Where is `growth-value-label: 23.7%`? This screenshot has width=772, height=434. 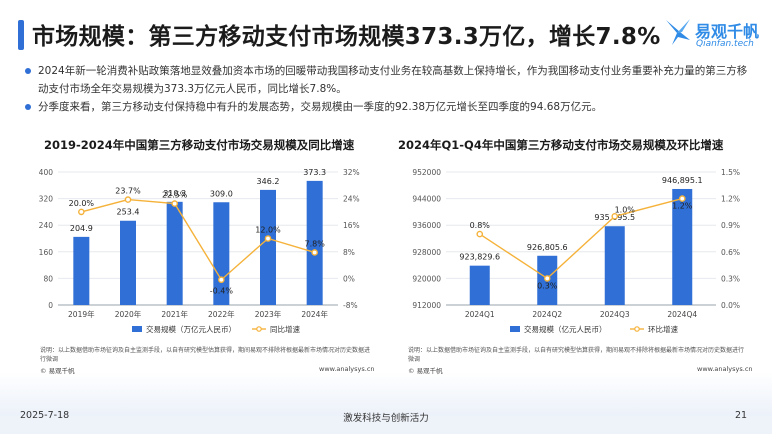 growth-value-label: 23.7% is located at coordinates (128, 191).